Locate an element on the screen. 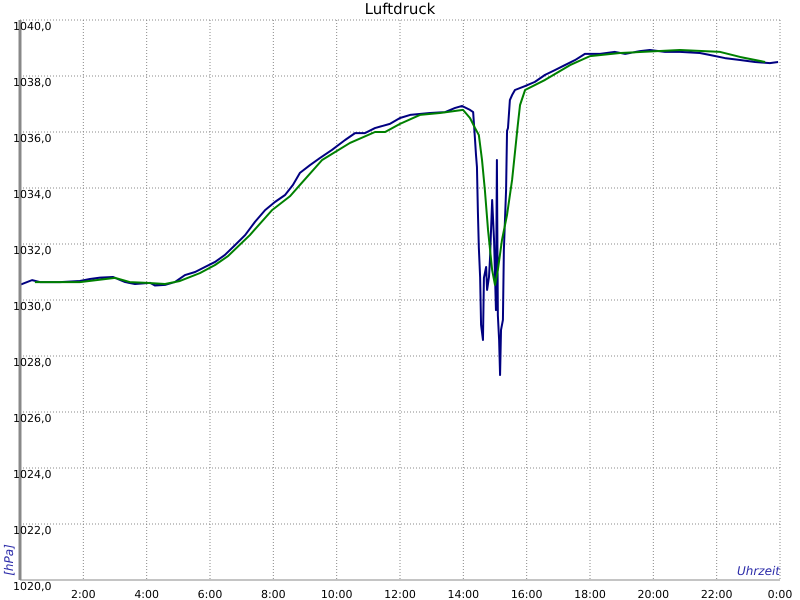 This screenshot has height=600, width=800. x-tick-label: 18:00 is located at coordinates (590, 594).